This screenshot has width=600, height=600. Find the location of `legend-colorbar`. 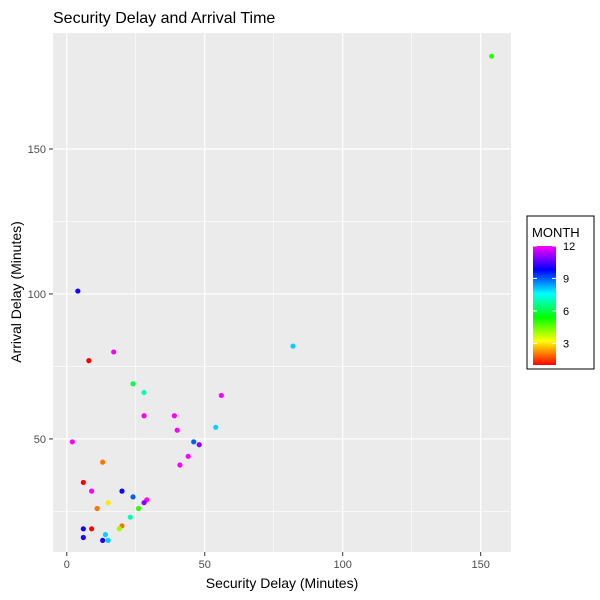

legend-colorbar is located at coordinates (544, 305).